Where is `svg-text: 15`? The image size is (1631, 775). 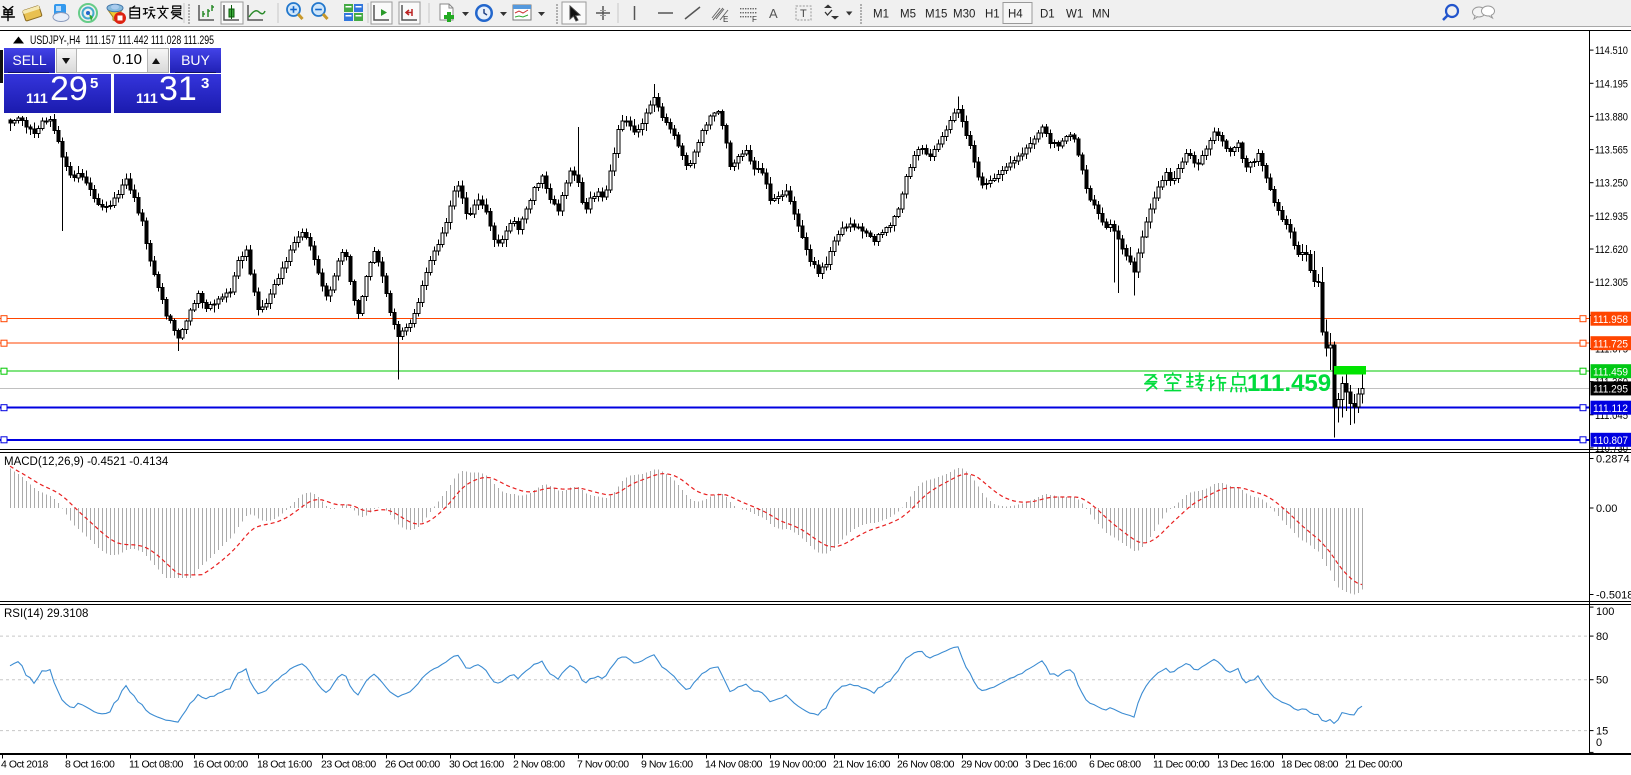 svg-text: 15 is located at coordinates (1602, 732).